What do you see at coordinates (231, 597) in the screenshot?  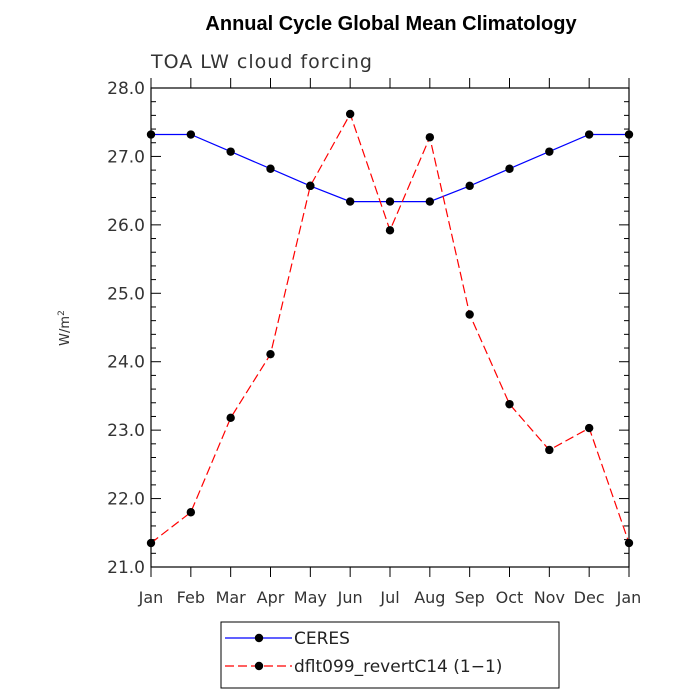 I see `x-tick-label: Mar` at bounding box center [231, 597].